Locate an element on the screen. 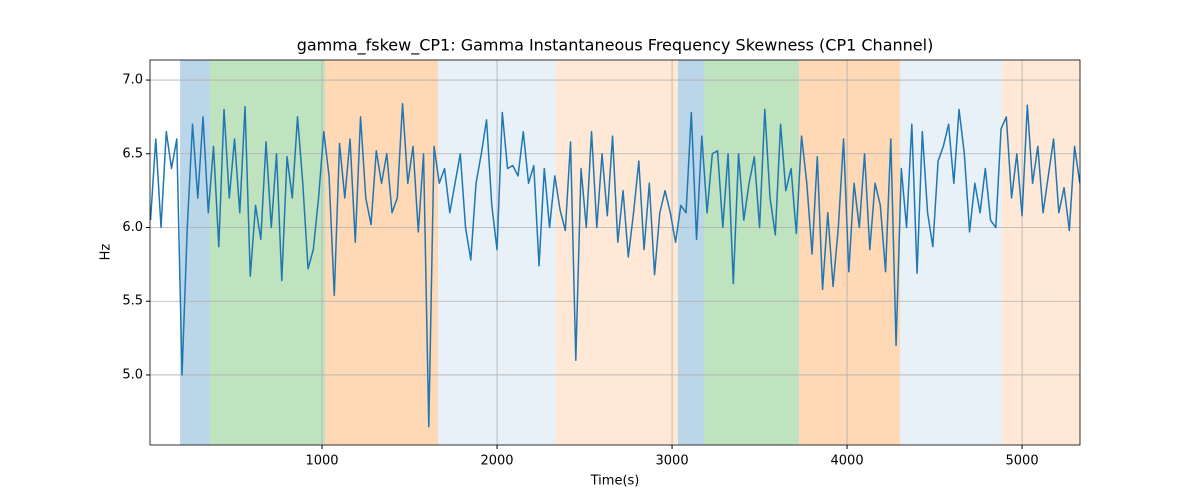  y-tick-label: 5.5 is located at coordinates (132, 301).